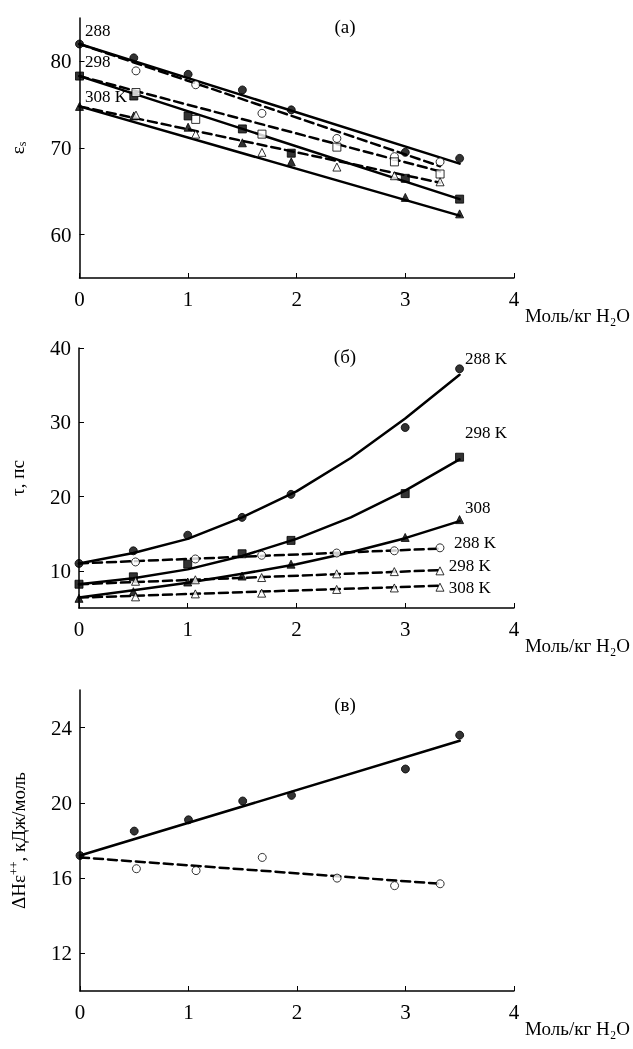 Image resolution: width=633 pixels, height=1049 pixels. Describe the element at coordinates (61, 953) in the screenshot. I see `y-tick-label: 12` at that location.